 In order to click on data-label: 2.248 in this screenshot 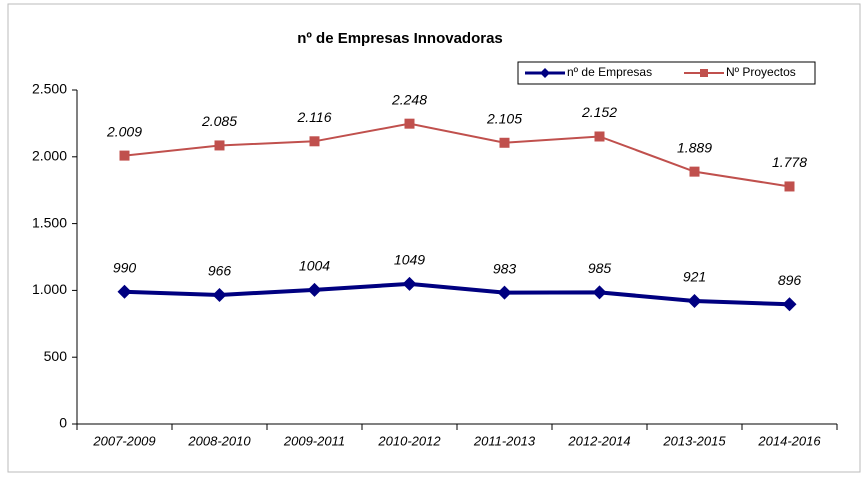, I will do `click(409, 99)`.